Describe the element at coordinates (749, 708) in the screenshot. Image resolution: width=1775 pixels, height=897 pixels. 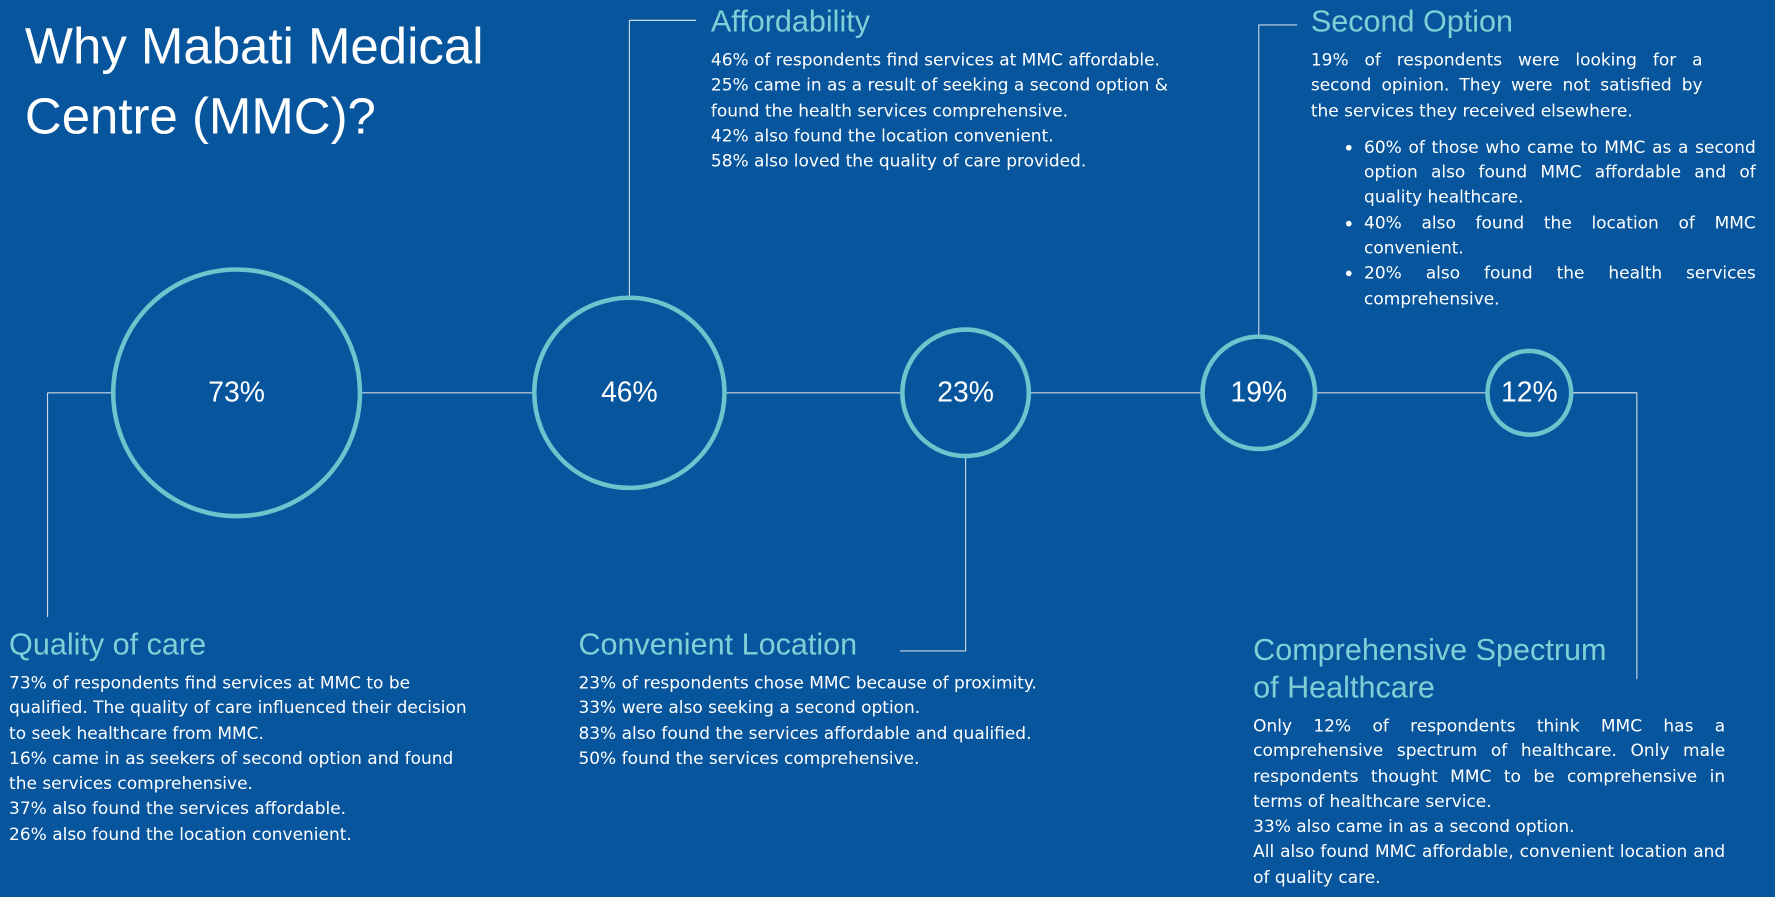
I see `section-text: 33% were also seeking a second option.` at that location.